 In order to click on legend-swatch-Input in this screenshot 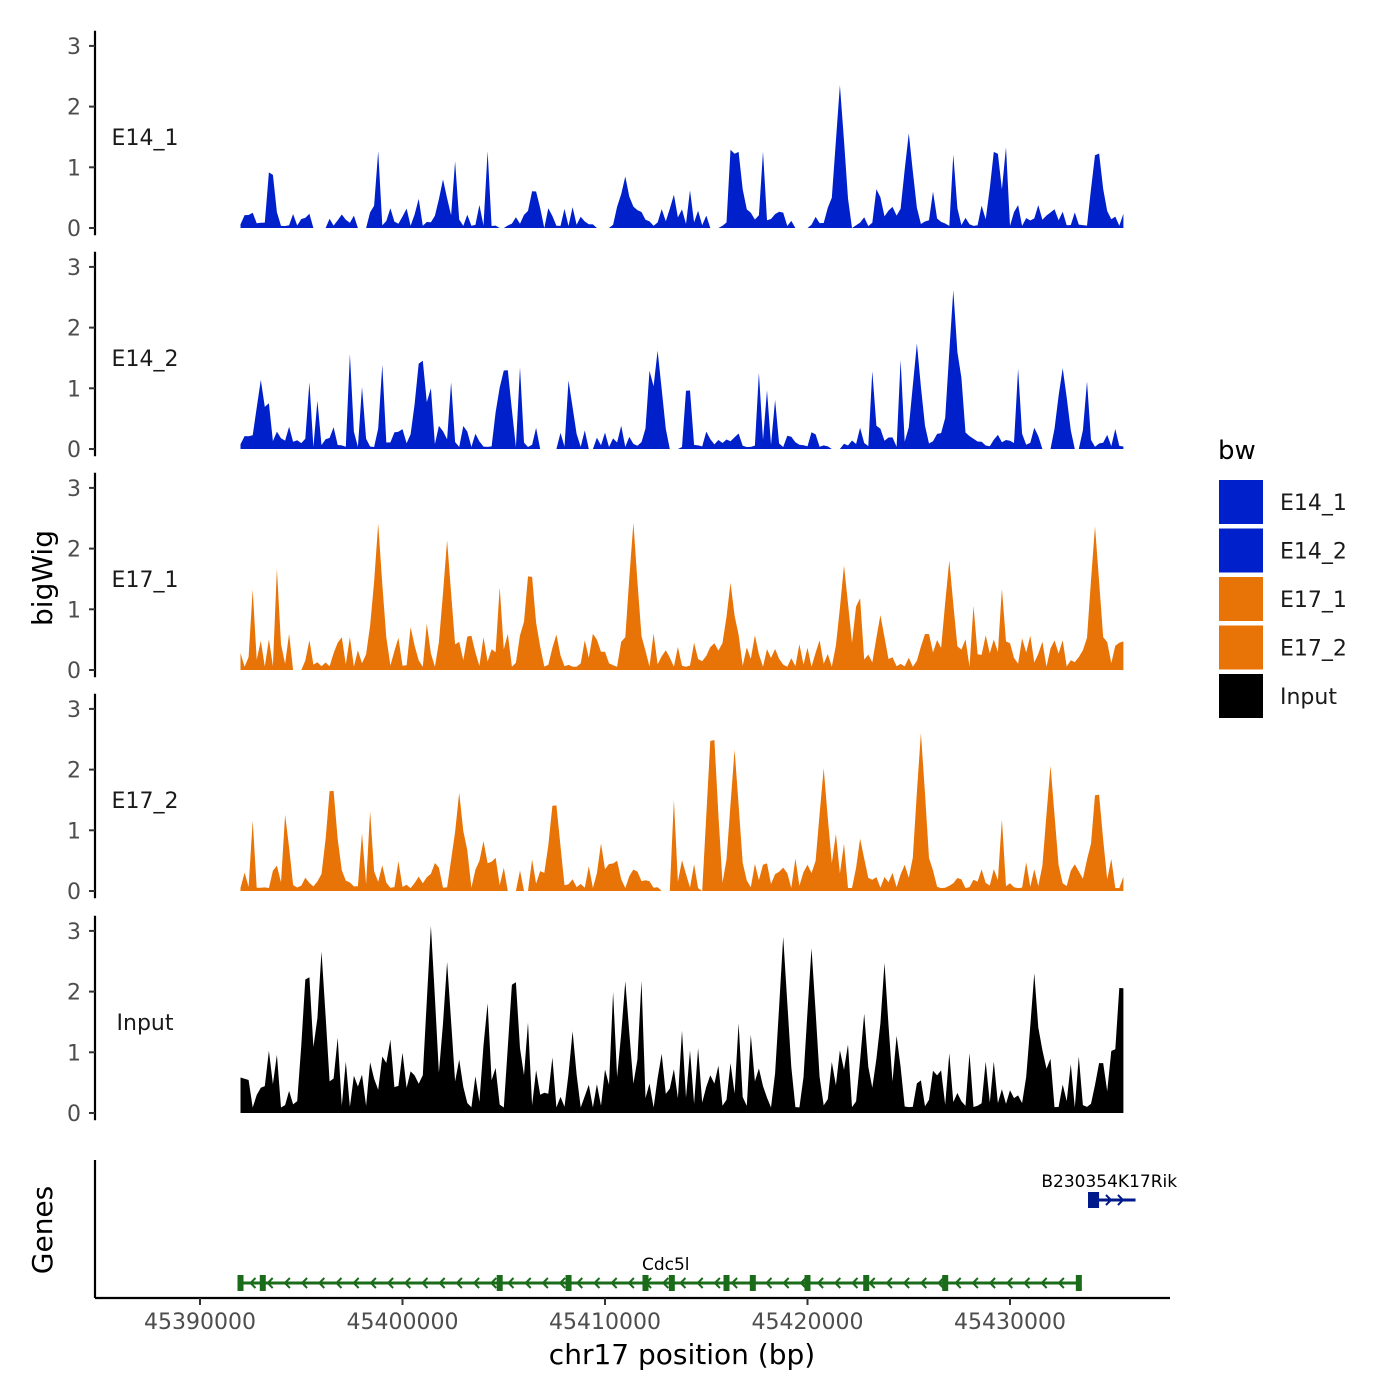, I will do `click(1241, 696)`.